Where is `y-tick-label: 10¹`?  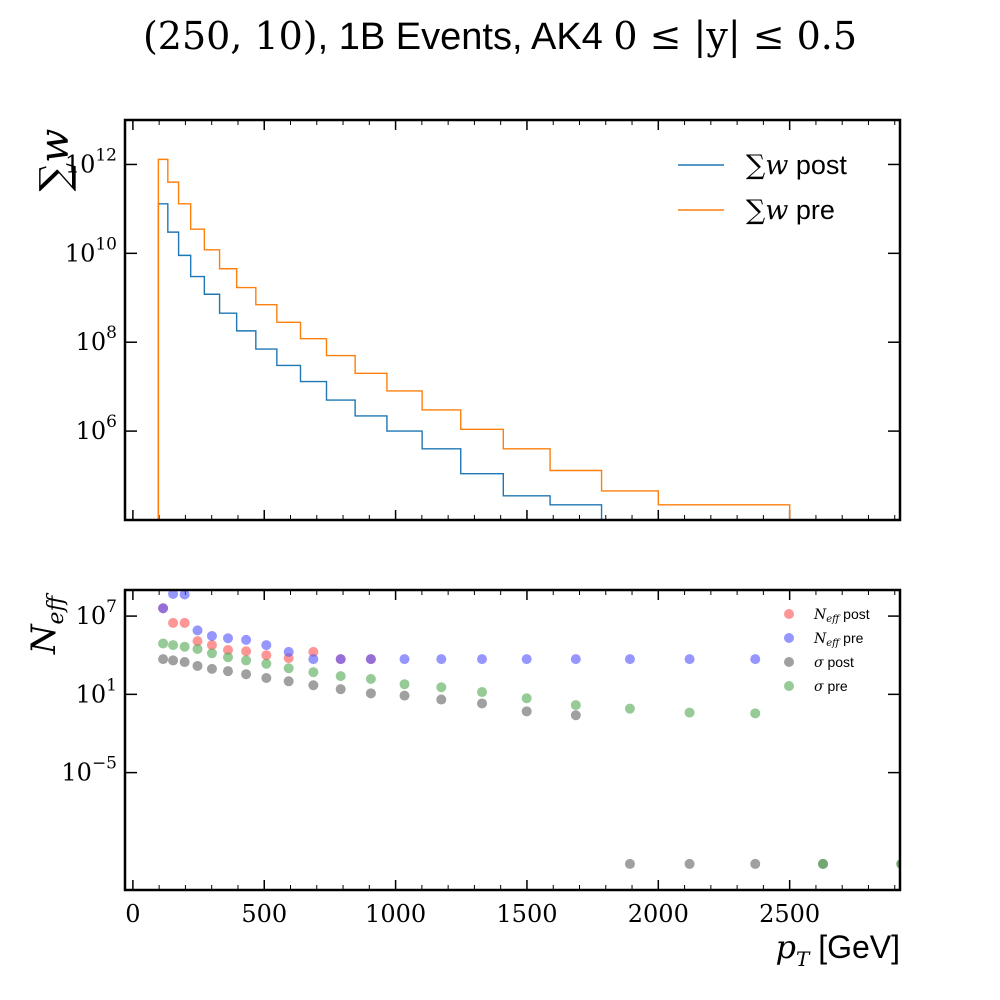 y-tick-label: 10¹ is located at coordinates (96, 691).